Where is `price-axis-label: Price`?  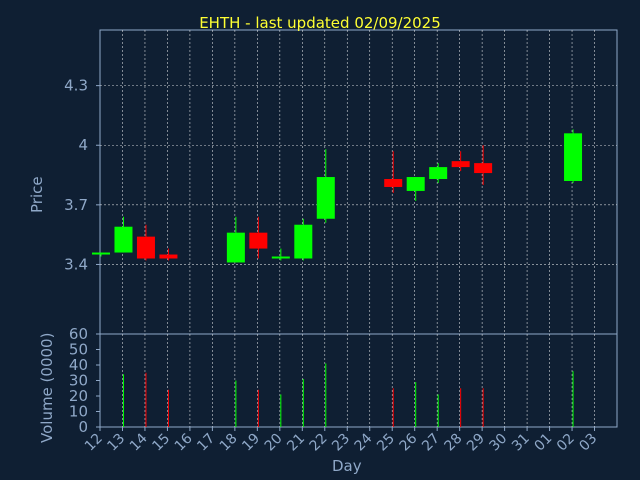 price-axis-label: Price is located at coordinates (37, 194).